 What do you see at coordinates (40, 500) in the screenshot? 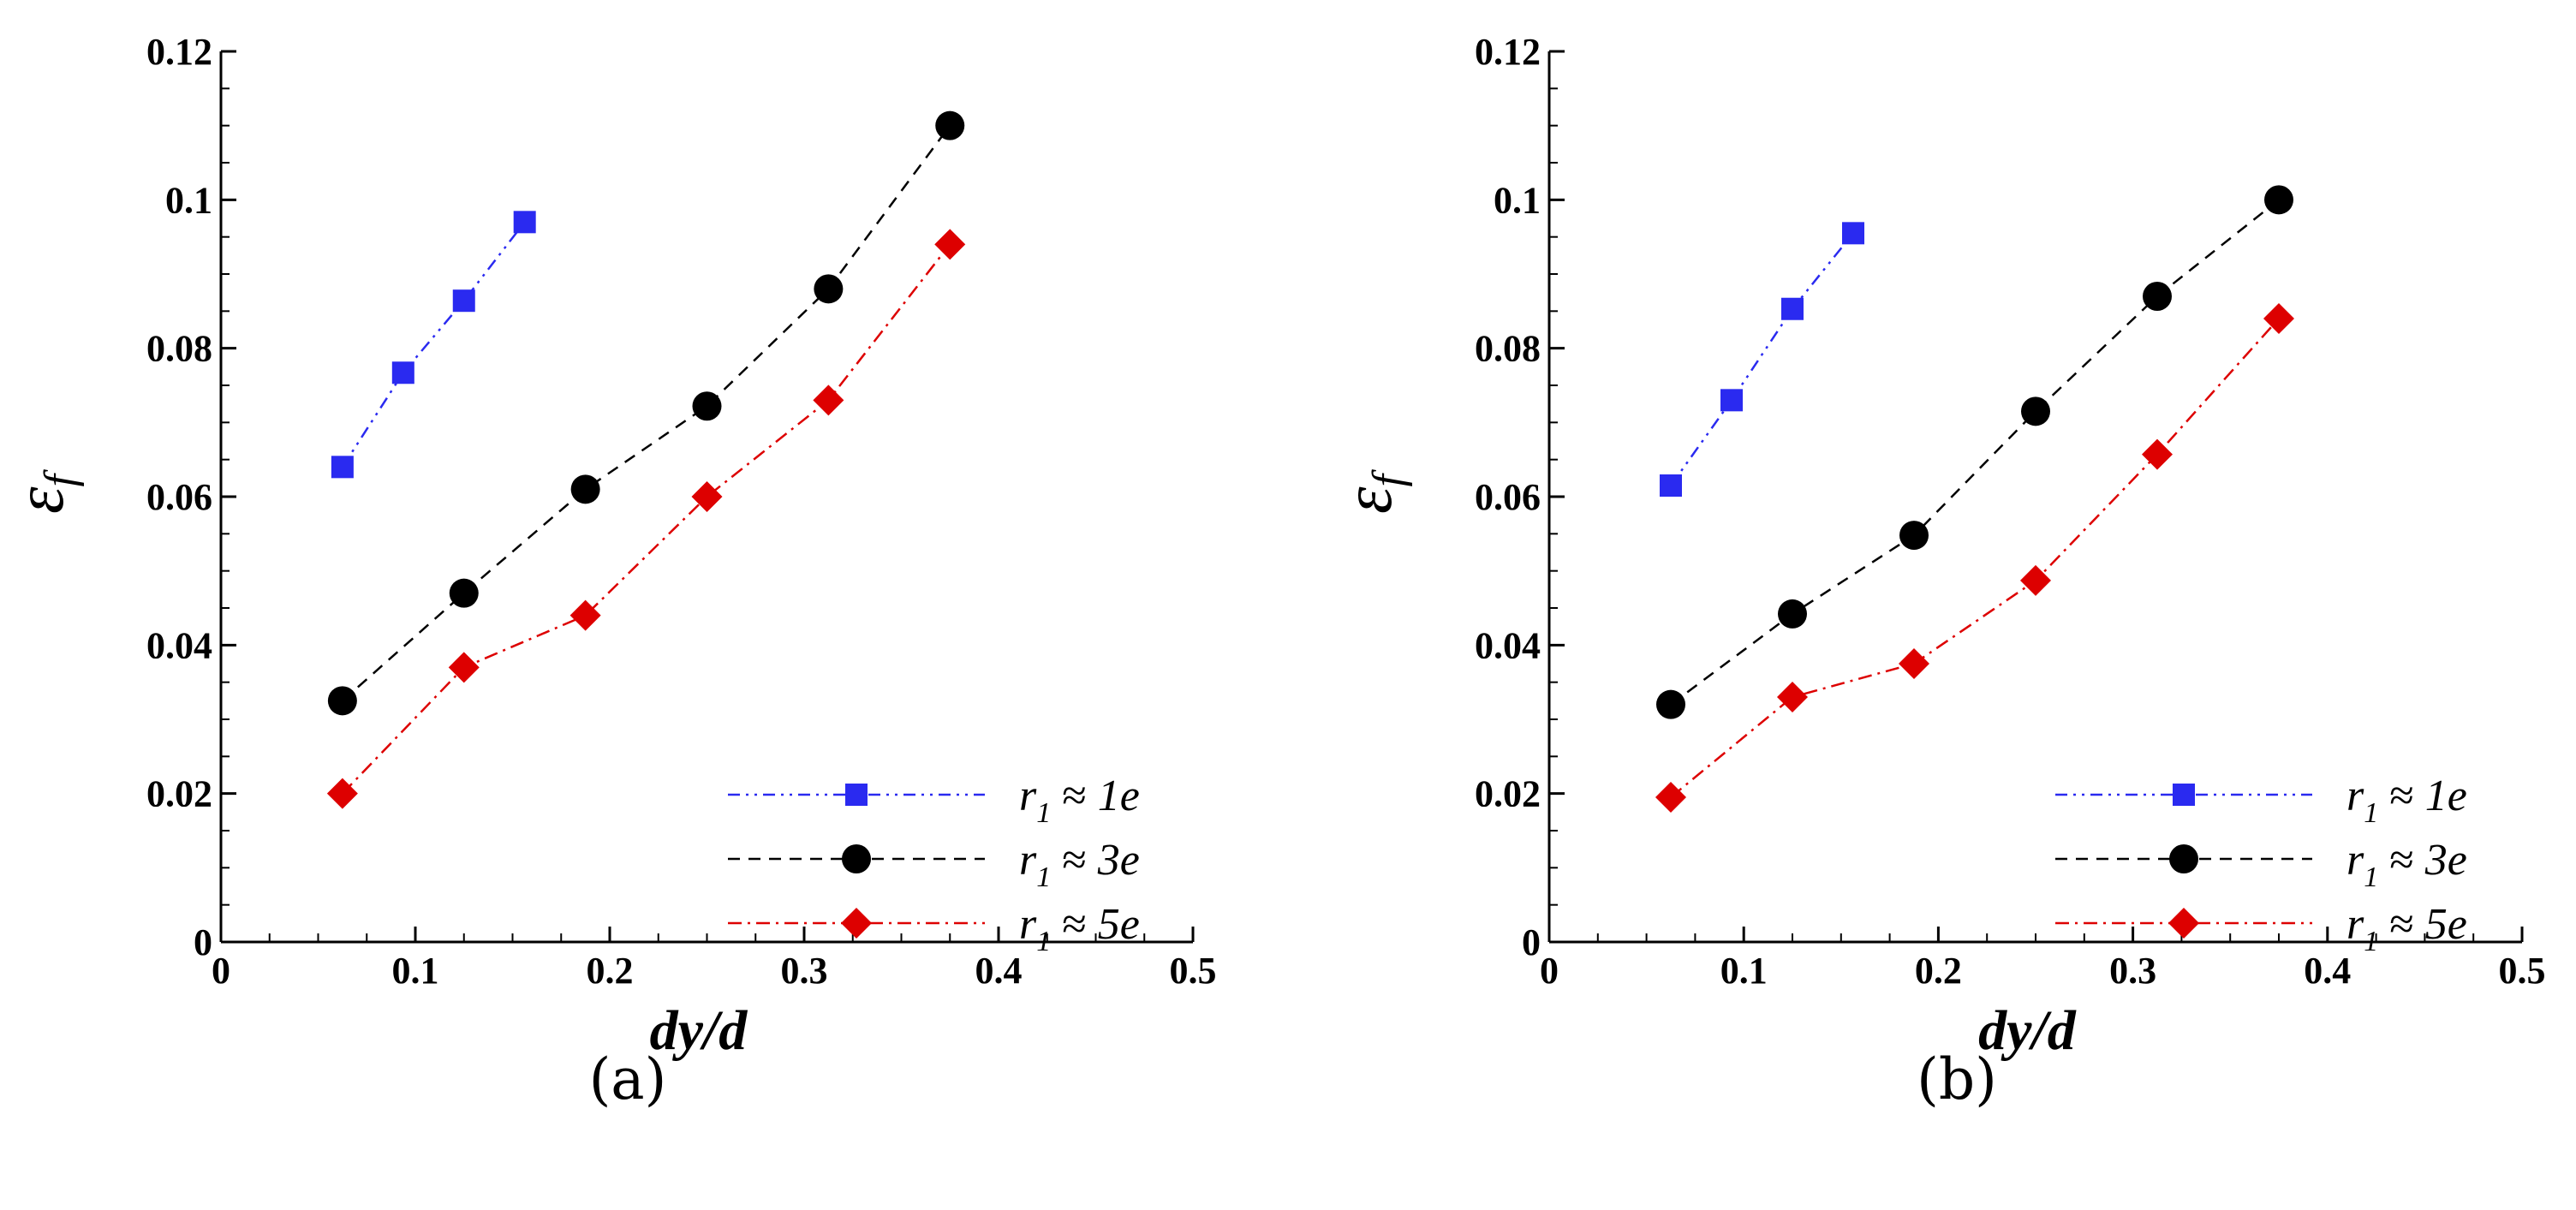
I see `panel-a-y-axis-symbol: ε` at bounding box center [40, 500].